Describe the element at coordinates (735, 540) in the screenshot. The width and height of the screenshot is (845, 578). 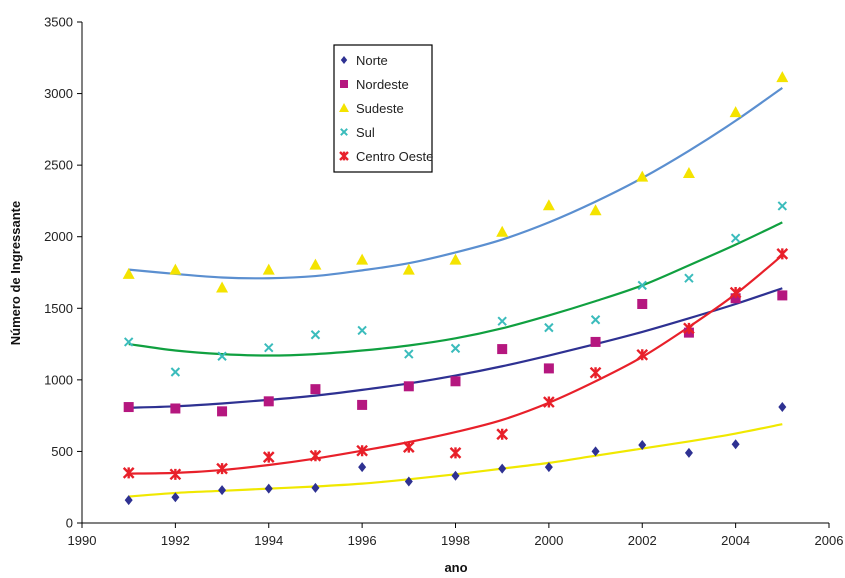
I see `x-tick-label: 2004` at that location.